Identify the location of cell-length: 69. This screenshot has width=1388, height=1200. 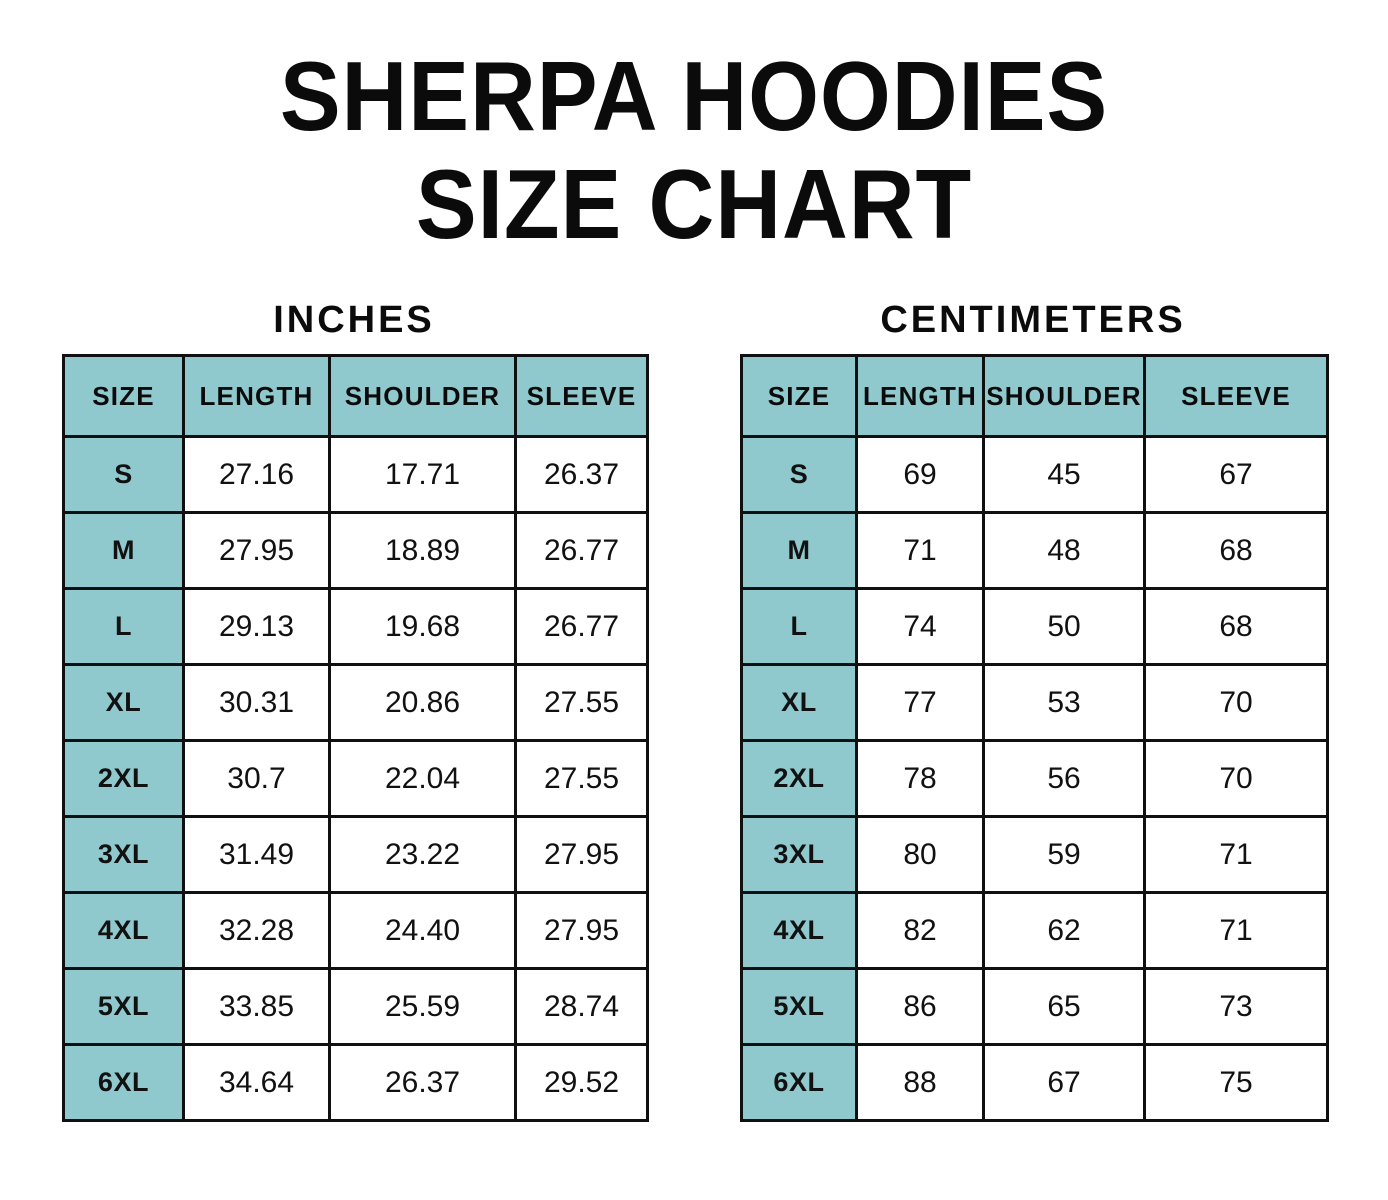
(920, 474).